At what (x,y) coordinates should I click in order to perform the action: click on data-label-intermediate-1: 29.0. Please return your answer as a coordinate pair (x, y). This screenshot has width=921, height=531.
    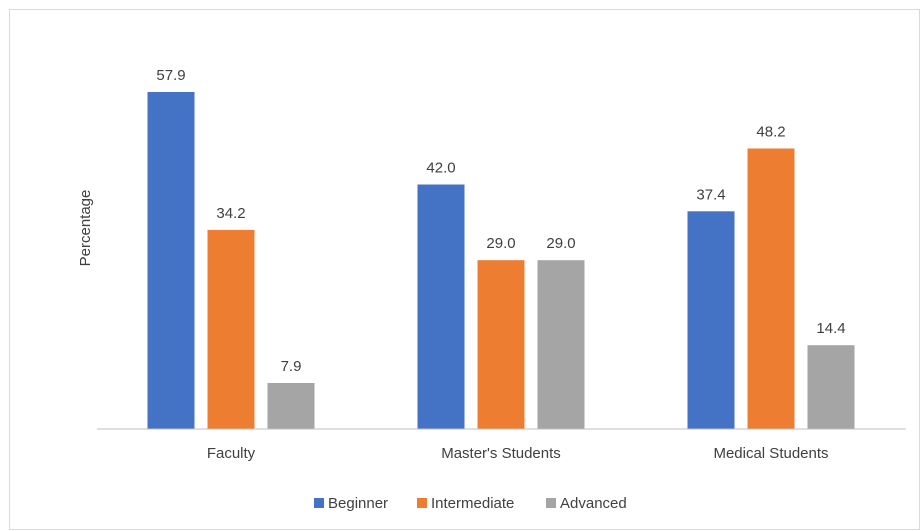
    Looking at the image, I should click on (500, 243).